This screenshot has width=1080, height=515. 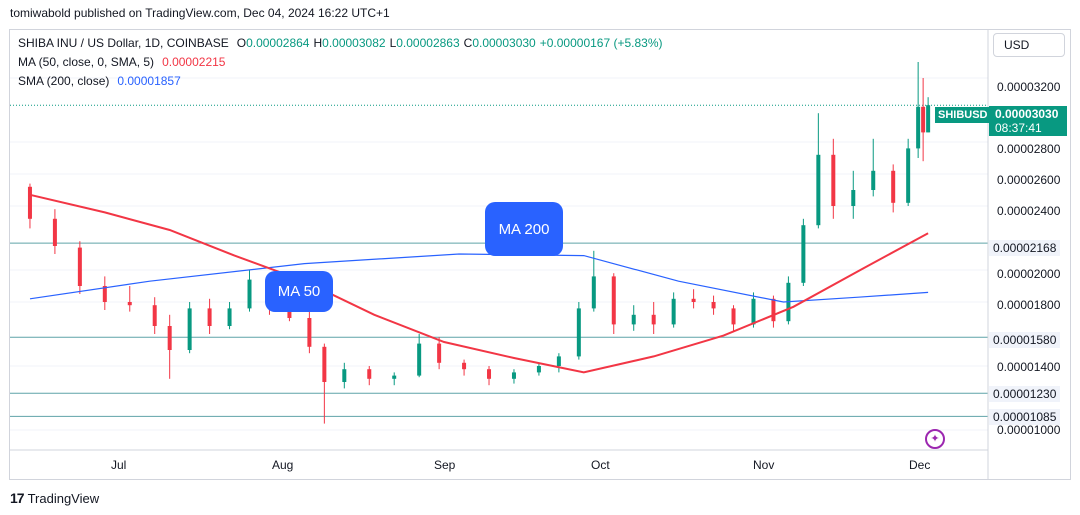 What do you see at coordinates (479, 278) in the screenshot?
I see `sma200-line` at bounding box center [479, 278].